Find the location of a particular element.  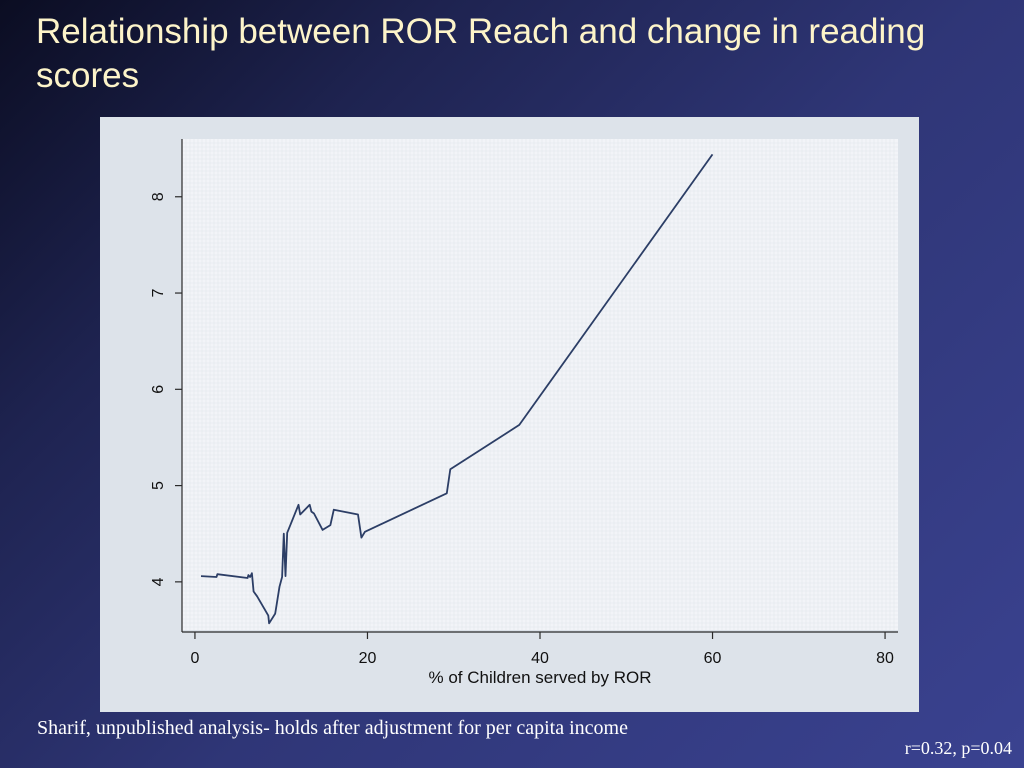

x-tick-label: 20 is located at coordinates (368, 658).